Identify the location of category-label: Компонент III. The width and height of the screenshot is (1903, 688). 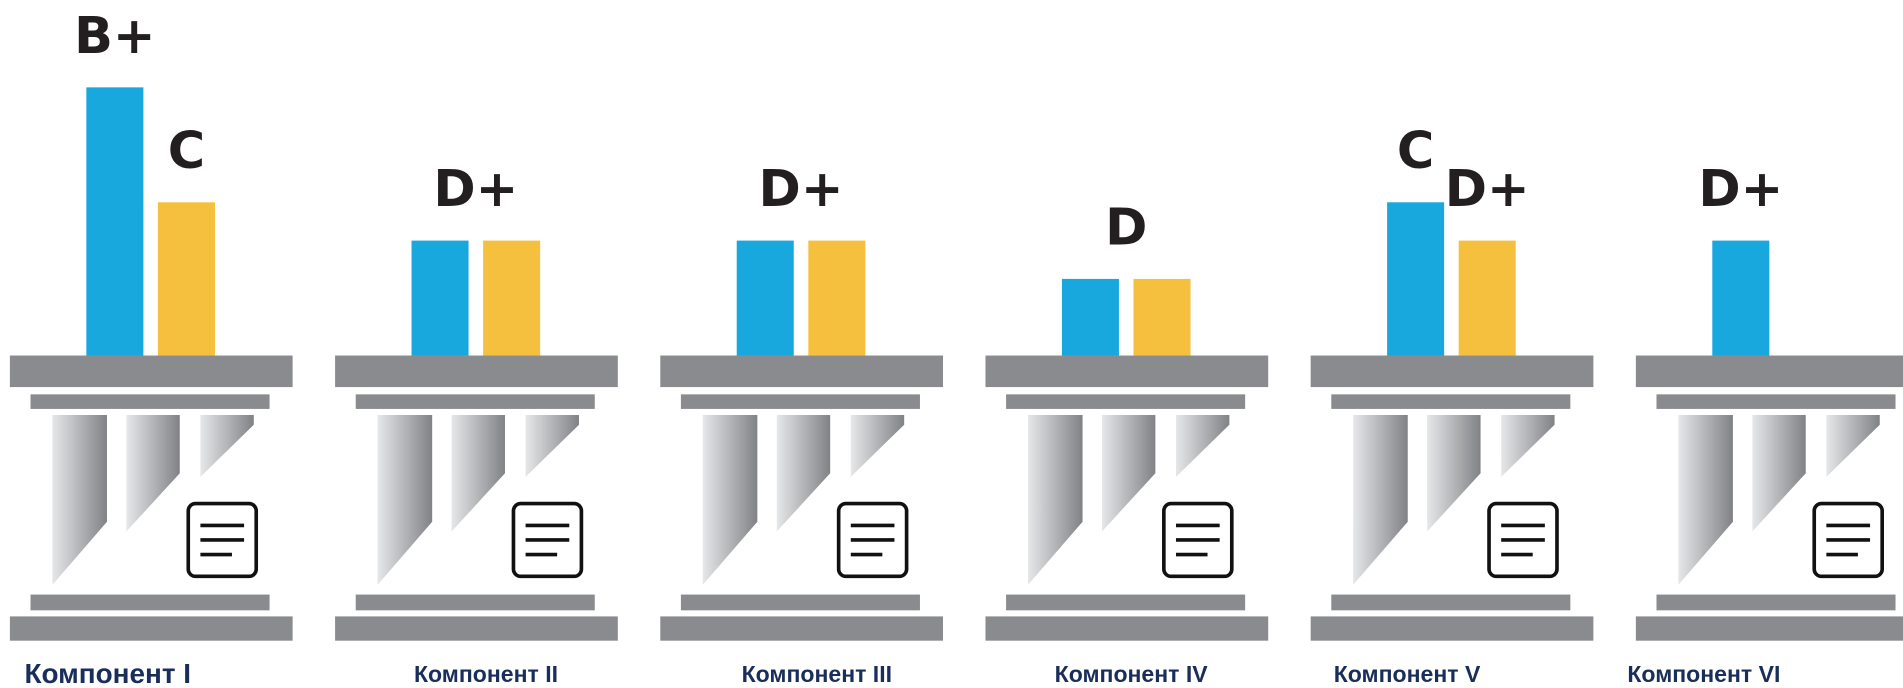
(817, 674).